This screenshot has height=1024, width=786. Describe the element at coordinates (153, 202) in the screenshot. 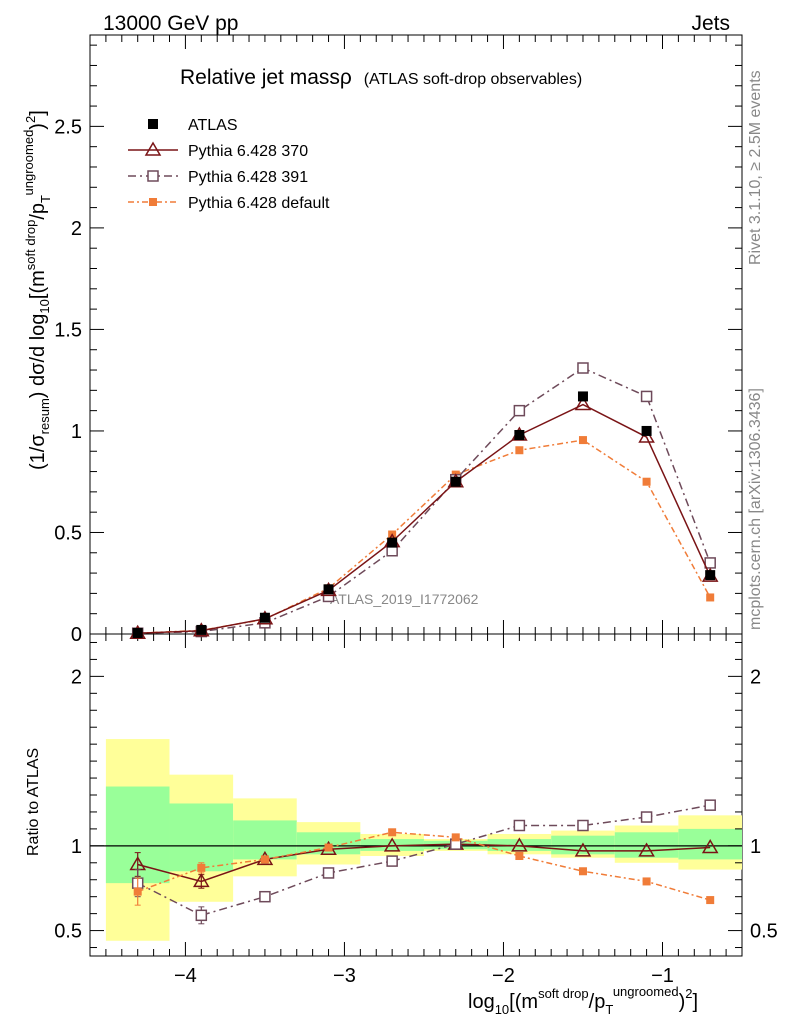

I see `legend-marker-pdefault` at that location.